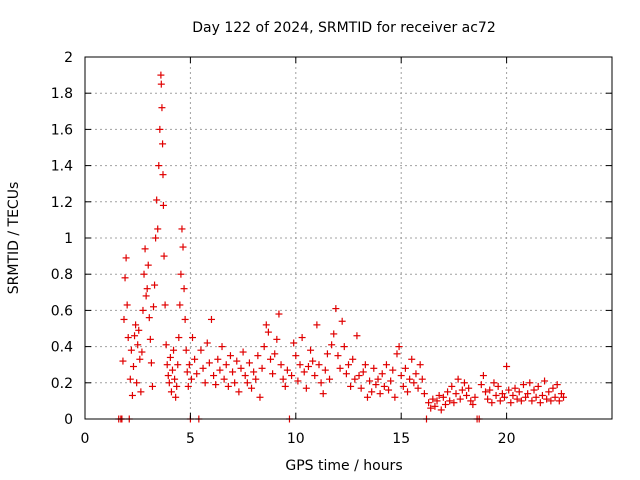  Describe the element at coordinates (343, 466) in the screenshot. I see `x-axis-label: GPS time / hours` at that location.